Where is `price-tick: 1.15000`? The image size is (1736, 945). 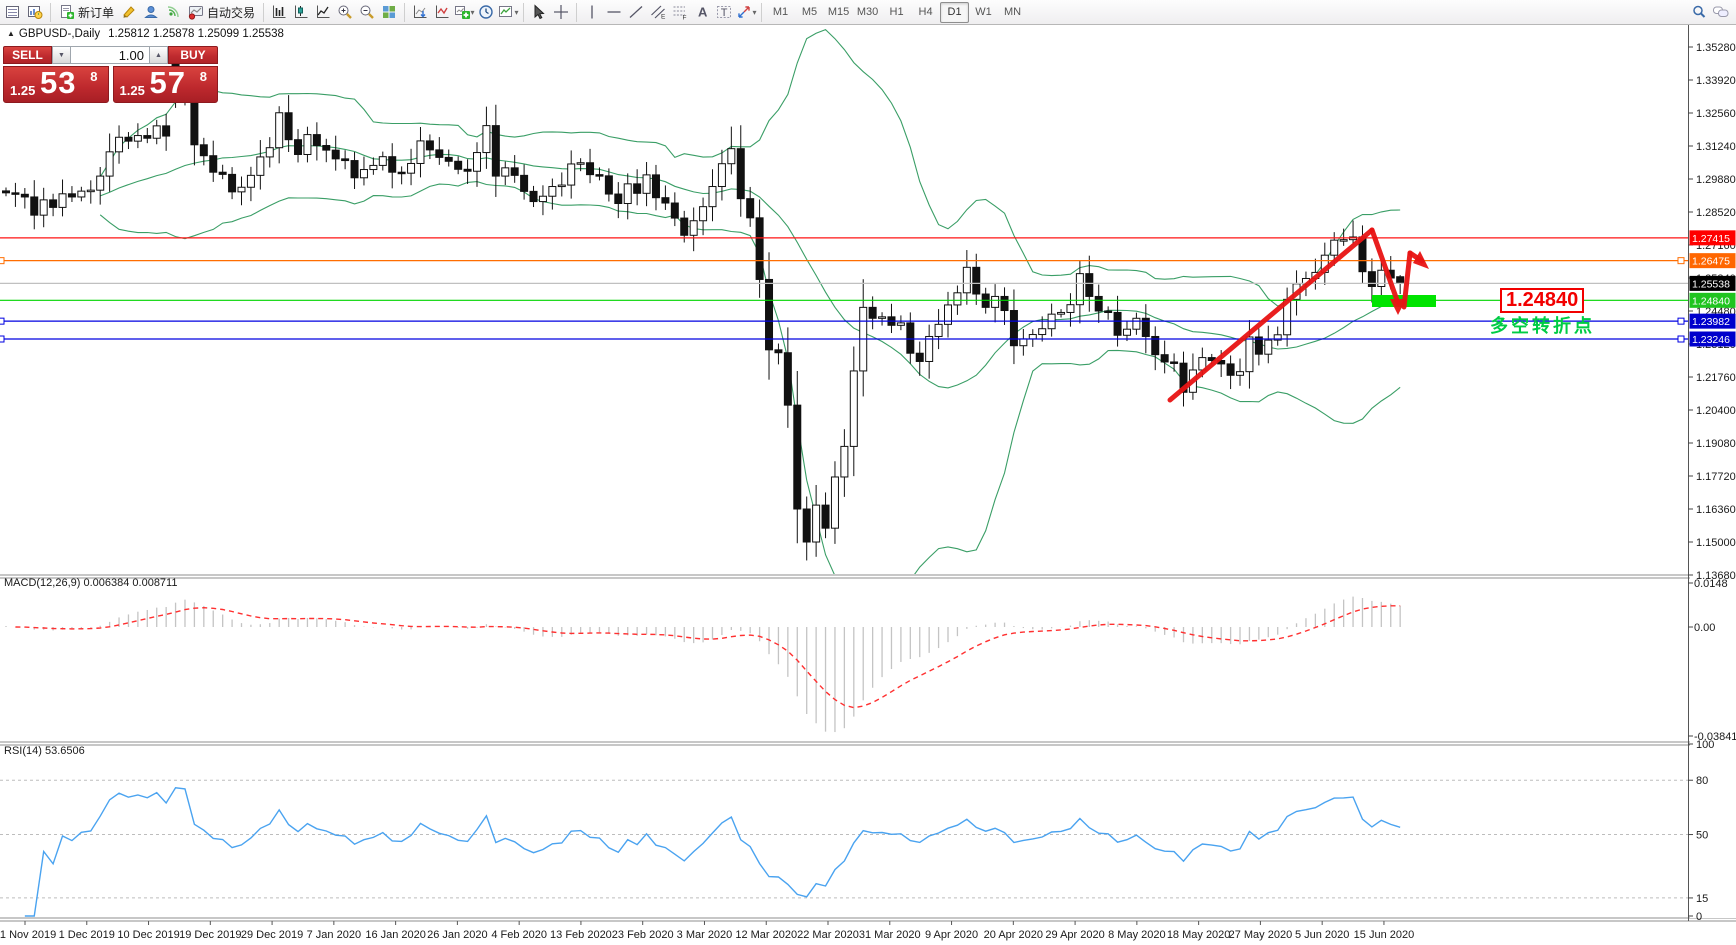
price-tick: 1.15000 is located at coordinates (1716, 543).